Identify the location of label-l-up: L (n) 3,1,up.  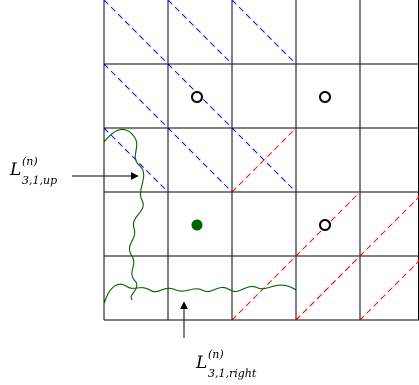
(33, 171).